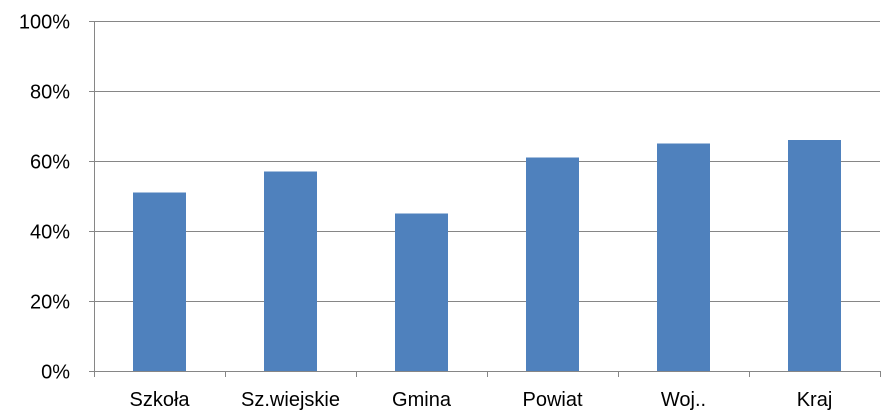 Image resolution: width=884 pixels, height=416 pixels. I want to click on x-category-label: Sz.wiejskie, so click(290, 400).